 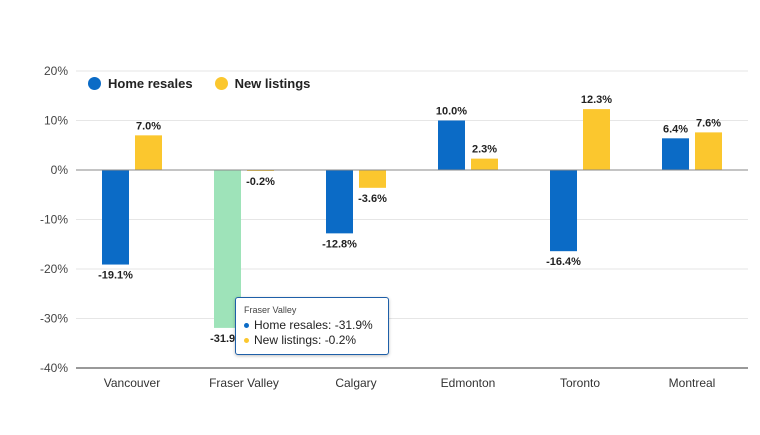 What do you see at coordinates (563, 211) in the screenshot?
I see `bar-home-resales-toronto` at bounding box center [563, 211].